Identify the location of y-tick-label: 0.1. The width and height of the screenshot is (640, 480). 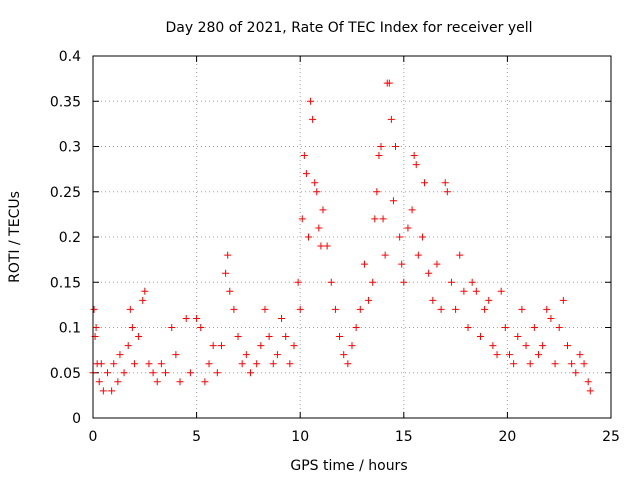
(70, 329).